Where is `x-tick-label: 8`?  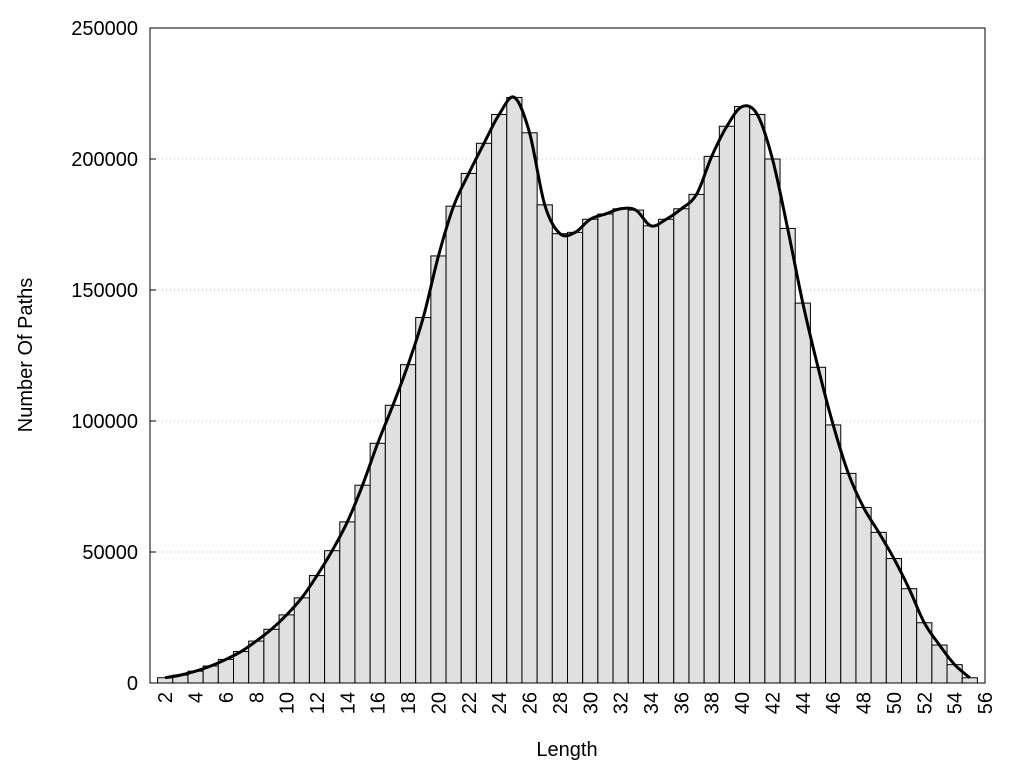 x-tick-label: 8 is located at coordinates (257, 697).